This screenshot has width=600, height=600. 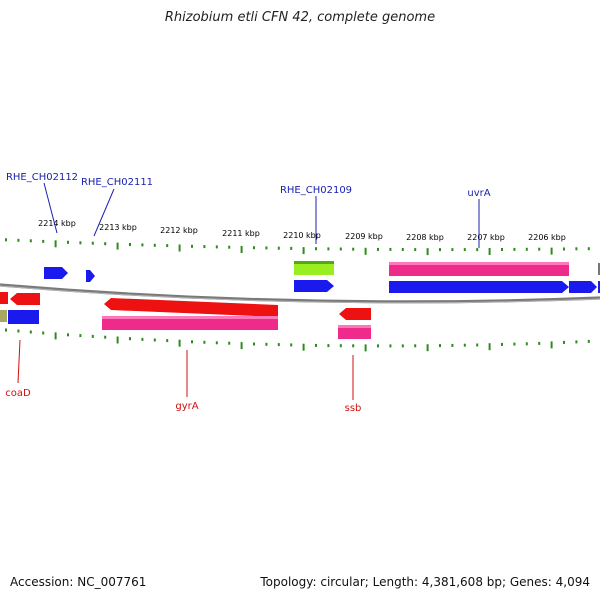 What do you see at coordinates (486, 237) in the screenshot?
I see `tick-label-2207: 2207 kbp` at bounding box center [486, 237].